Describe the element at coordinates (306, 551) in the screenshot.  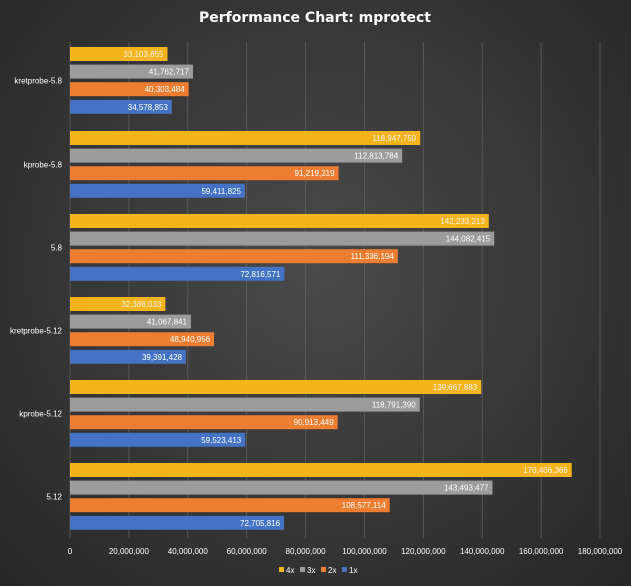
I see `x-tick-label: 80,000,000` at that location.